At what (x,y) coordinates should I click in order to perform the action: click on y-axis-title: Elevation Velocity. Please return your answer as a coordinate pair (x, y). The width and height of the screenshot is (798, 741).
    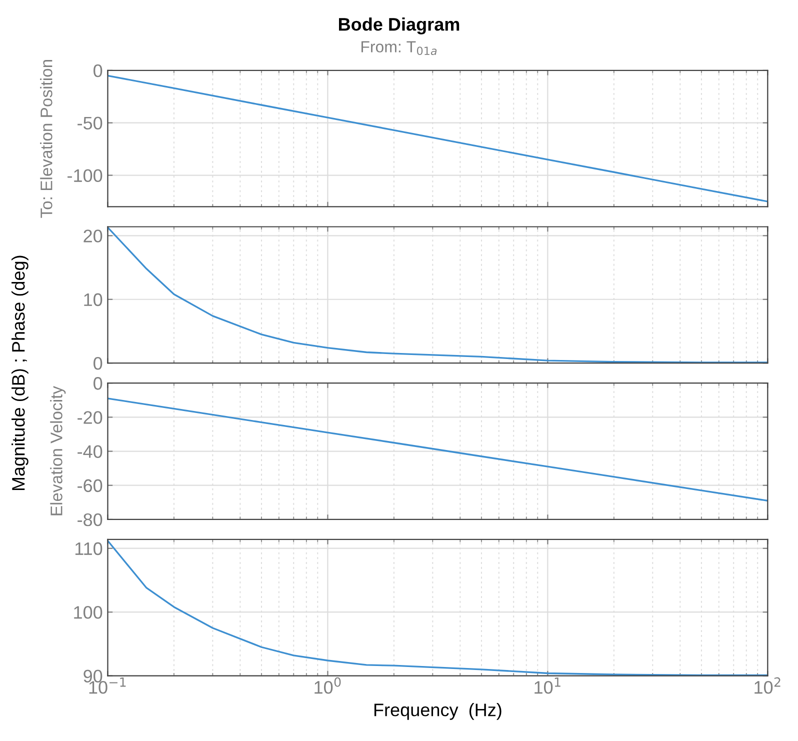
    Looking at the image, I should click on (58, 451).